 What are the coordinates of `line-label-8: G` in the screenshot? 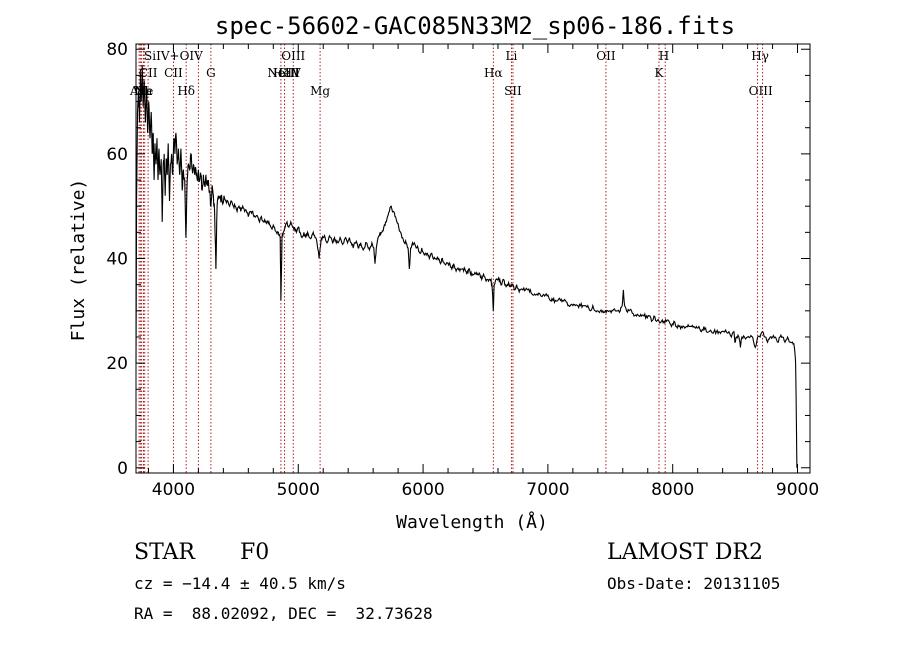 It's located at (211, 73).